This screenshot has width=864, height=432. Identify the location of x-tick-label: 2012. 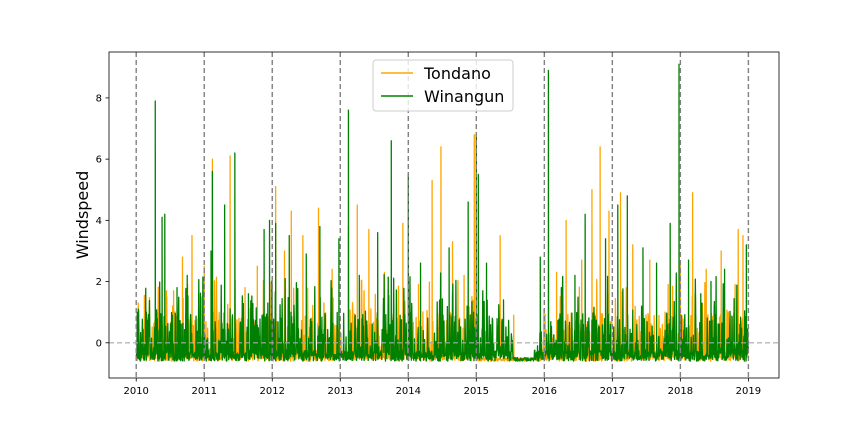
(272, 391).